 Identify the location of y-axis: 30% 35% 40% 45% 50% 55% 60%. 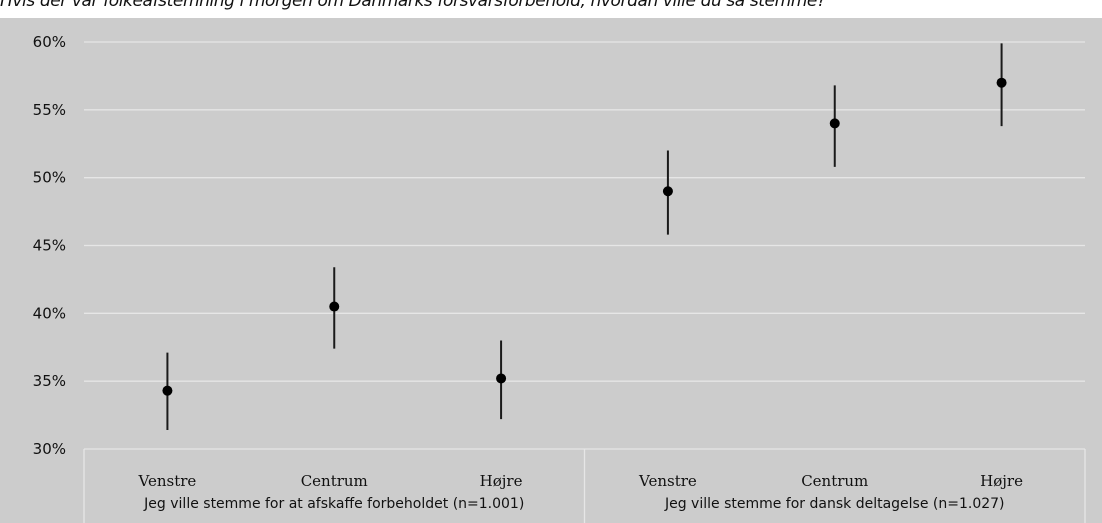
(49, 245).